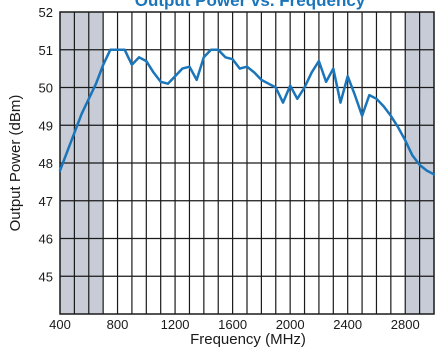  Describe the element at coordinates (46, 239) in the screenshot. I see `y-tick-label: 46` at that location.